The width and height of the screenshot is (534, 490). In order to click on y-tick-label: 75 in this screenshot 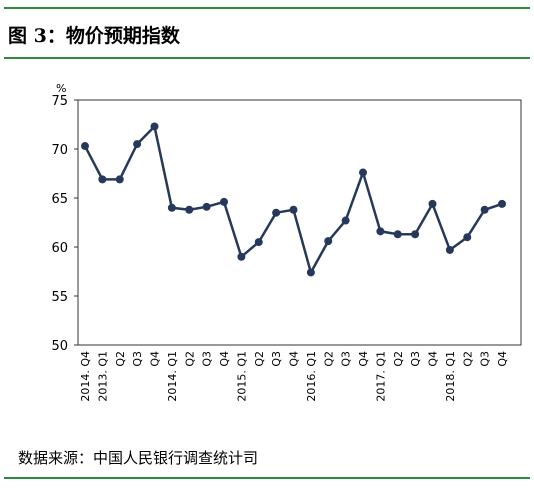, I will do `click(59, 101)`.